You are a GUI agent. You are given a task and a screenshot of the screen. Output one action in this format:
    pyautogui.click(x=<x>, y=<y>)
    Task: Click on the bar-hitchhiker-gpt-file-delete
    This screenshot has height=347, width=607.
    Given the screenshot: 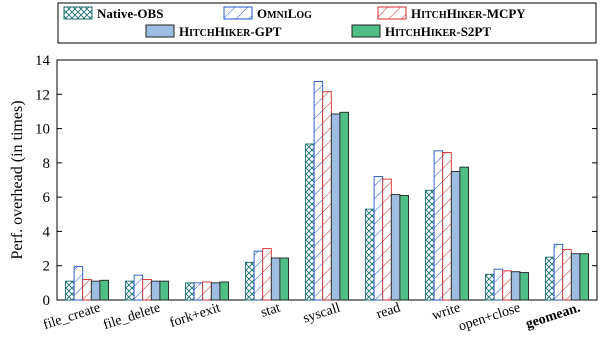 What is the action you would take?
    pyautogui.click(x=155, y=290)
    